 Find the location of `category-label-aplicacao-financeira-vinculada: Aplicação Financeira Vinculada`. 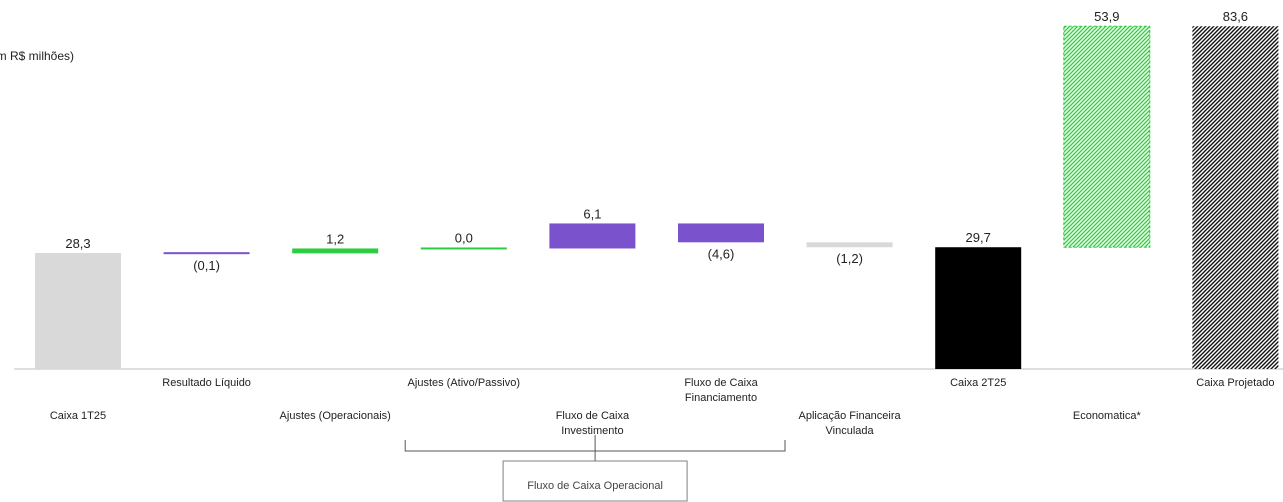

category-label-aplicacao-financeira-vinculada: Aplicação Financeira Vinculada is located at coordinates (850, 423).